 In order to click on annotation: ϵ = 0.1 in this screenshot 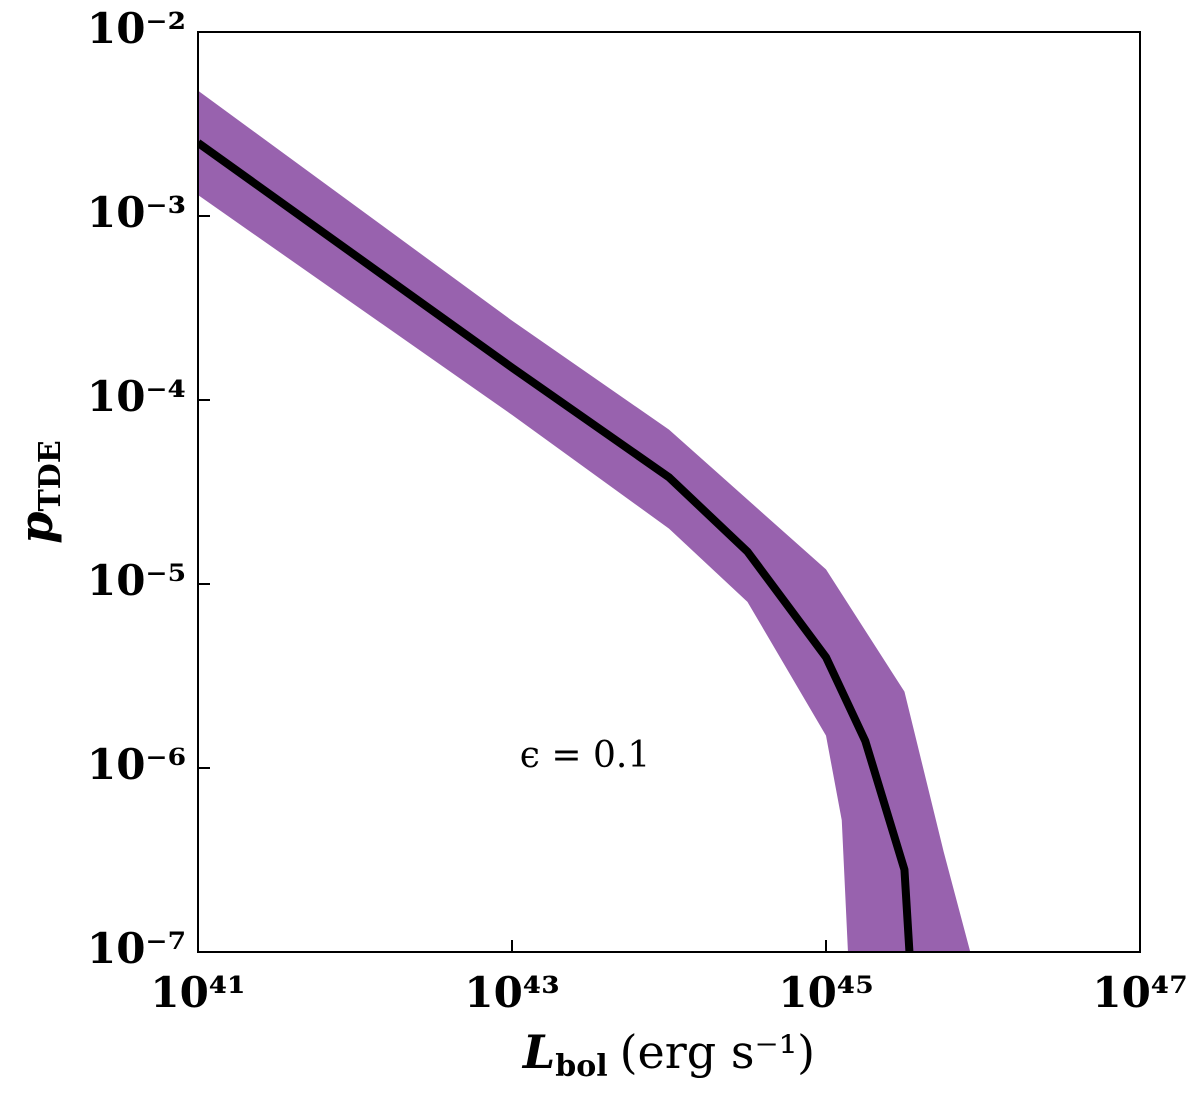, I will do `click(585, 755)`.